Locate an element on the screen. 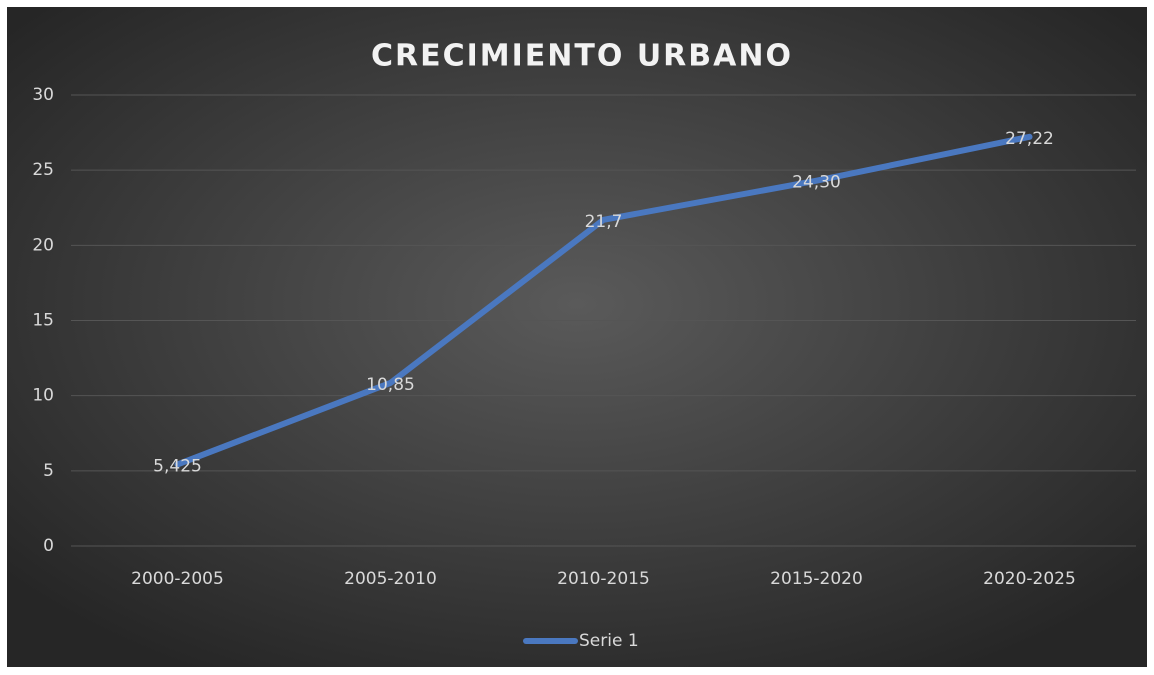  y-tick-label: 30 is located at coordinates (43, 95).